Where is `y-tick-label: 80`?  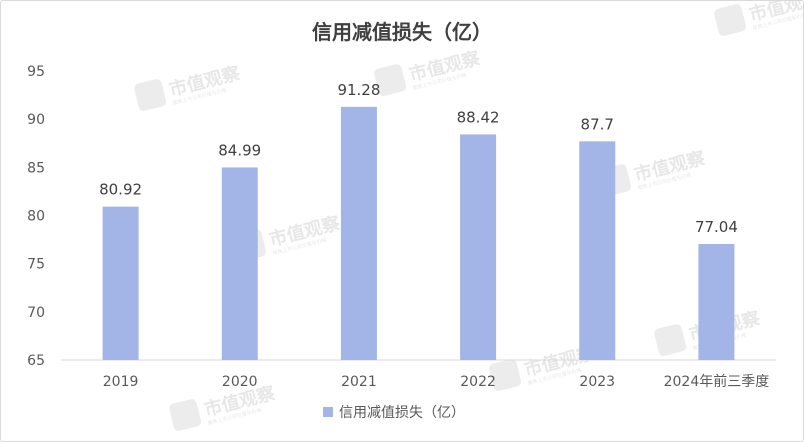 y-tick-label: 80 is located at coordinates (36, 217).